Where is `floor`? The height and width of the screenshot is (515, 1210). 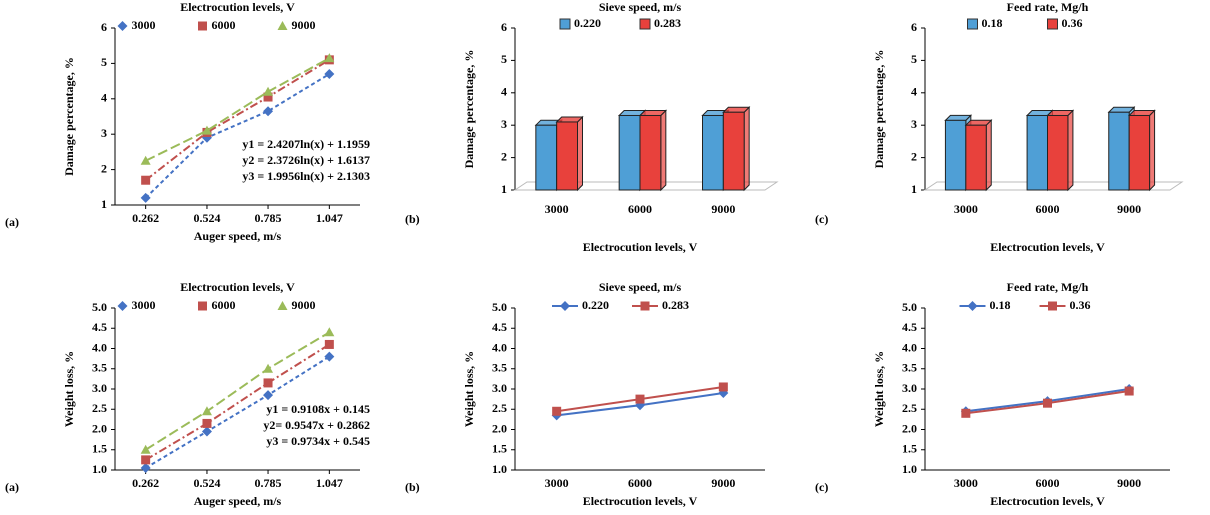 floor is located at coordinates (1053, 186).